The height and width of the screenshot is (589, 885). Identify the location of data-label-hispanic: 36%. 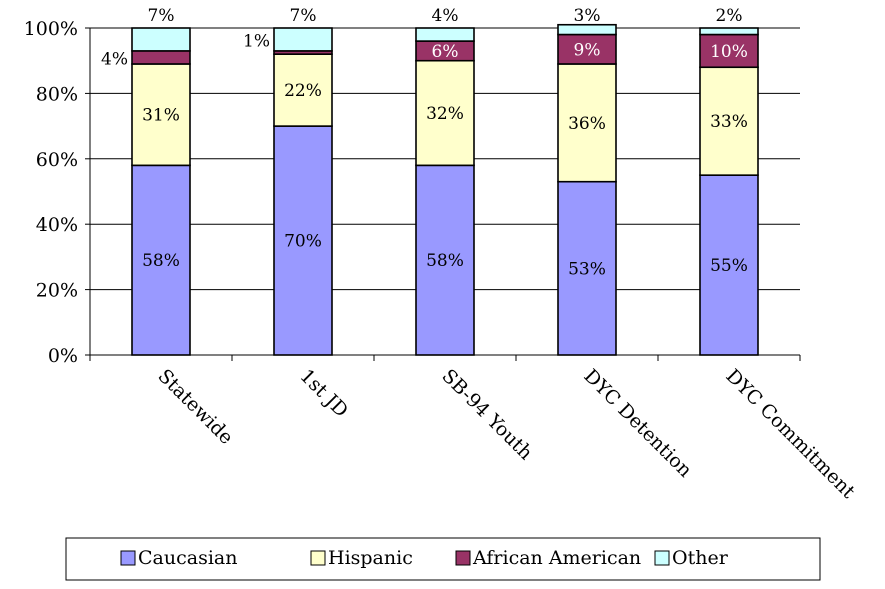
(587, 124).